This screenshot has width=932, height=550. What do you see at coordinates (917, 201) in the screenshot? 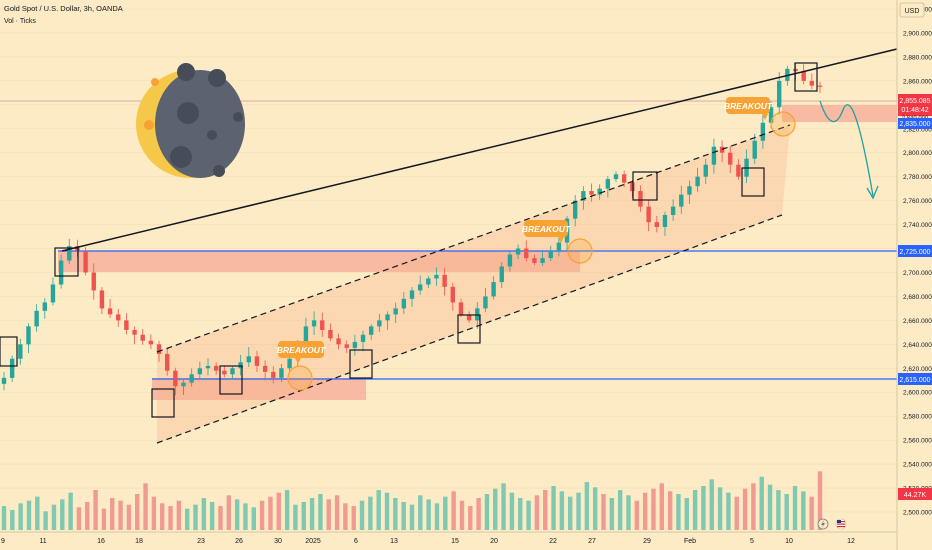
I see `price-tick-label: 2,760.000` at bounding box center [917, 201].